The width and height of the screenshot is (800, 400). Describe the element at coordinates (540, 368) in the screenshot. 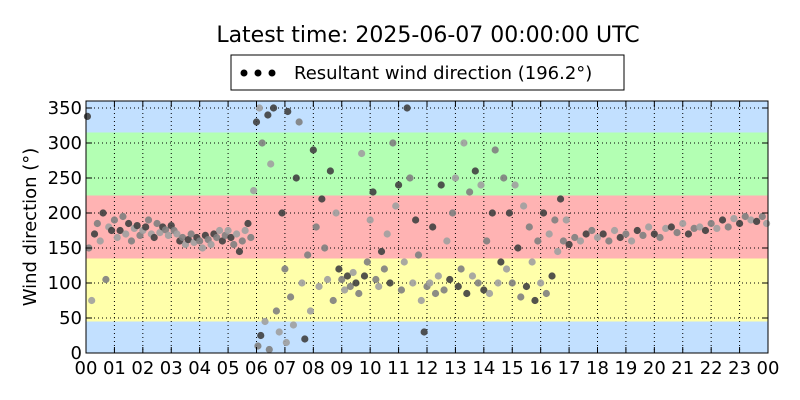

I see `x-tick-label: 16` at that location.